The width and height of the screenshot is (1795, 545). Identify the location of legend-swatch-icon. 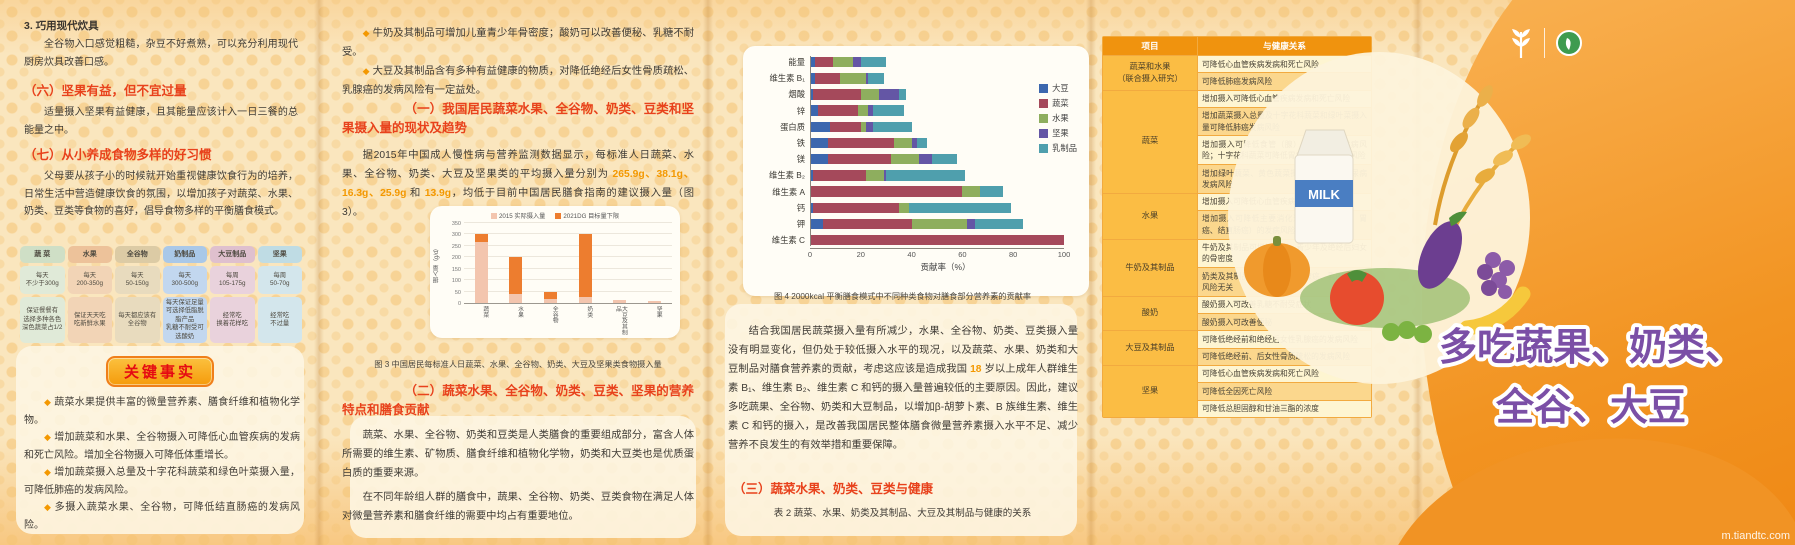
(558, 215).